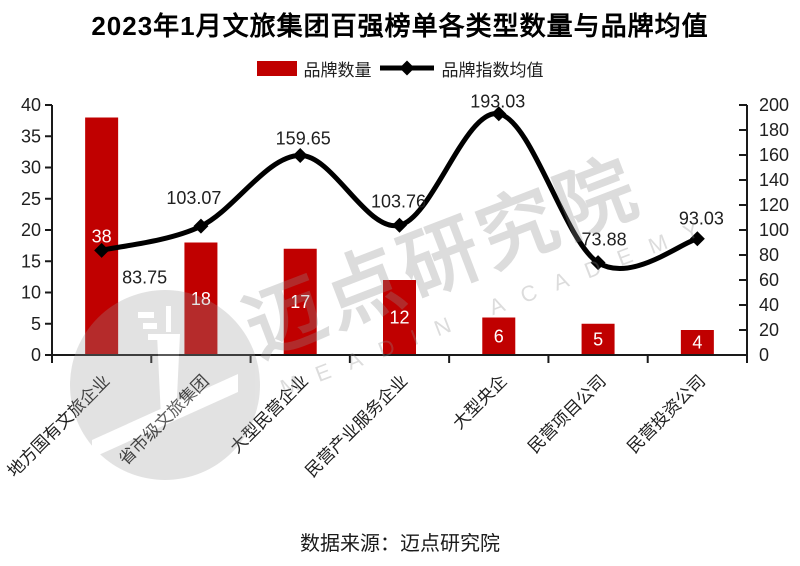 The height and width of the screenshot is (566, 800). Describe the element at coordinates (480, 402) in the screenshot. I see `x-axis-label: 大型央企` at that location.